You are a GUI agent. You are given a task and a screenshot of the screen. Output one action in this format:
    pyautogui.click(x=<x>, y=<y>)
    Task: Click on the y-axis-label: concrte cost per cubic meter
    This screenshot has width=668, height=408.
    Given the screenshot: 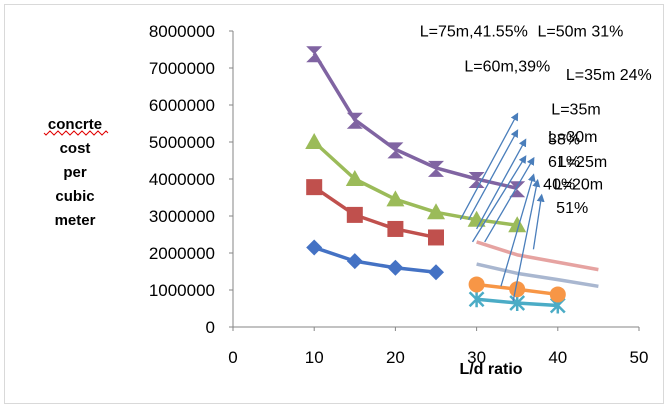 What is the action you would take?
    pyautogui.click(x=76, y=172)
    